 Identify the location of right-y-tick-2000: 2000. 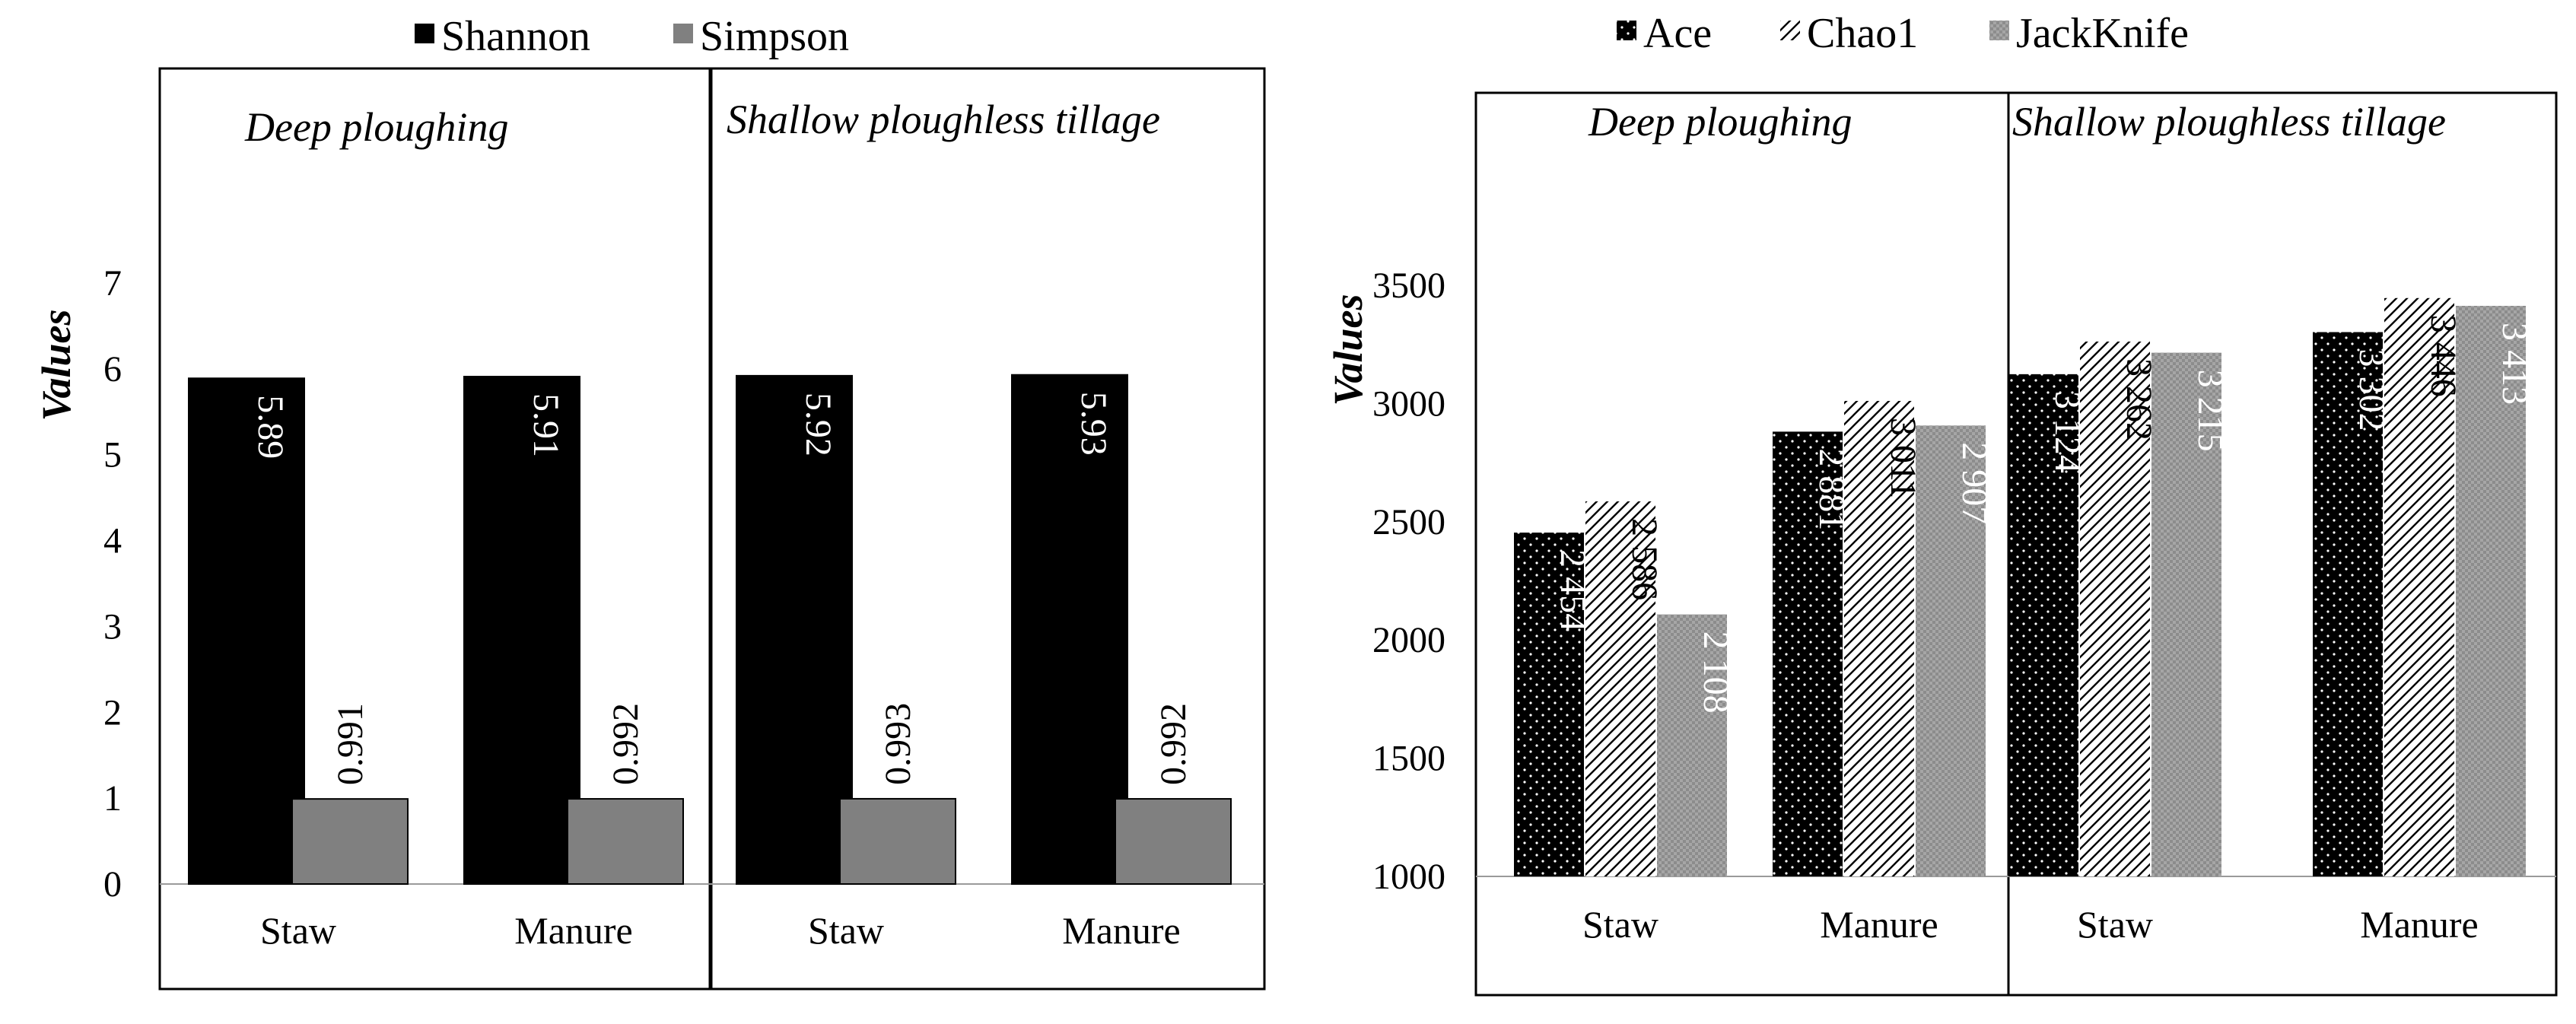
(1408, 640).